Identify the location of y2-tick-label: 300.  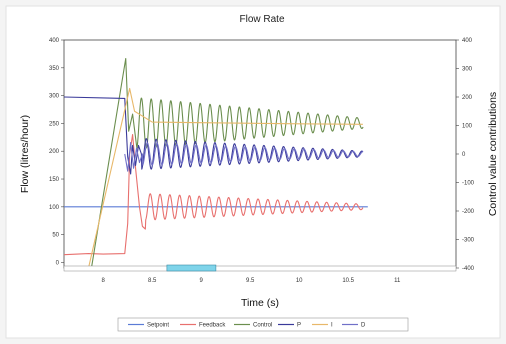
(467, 70).